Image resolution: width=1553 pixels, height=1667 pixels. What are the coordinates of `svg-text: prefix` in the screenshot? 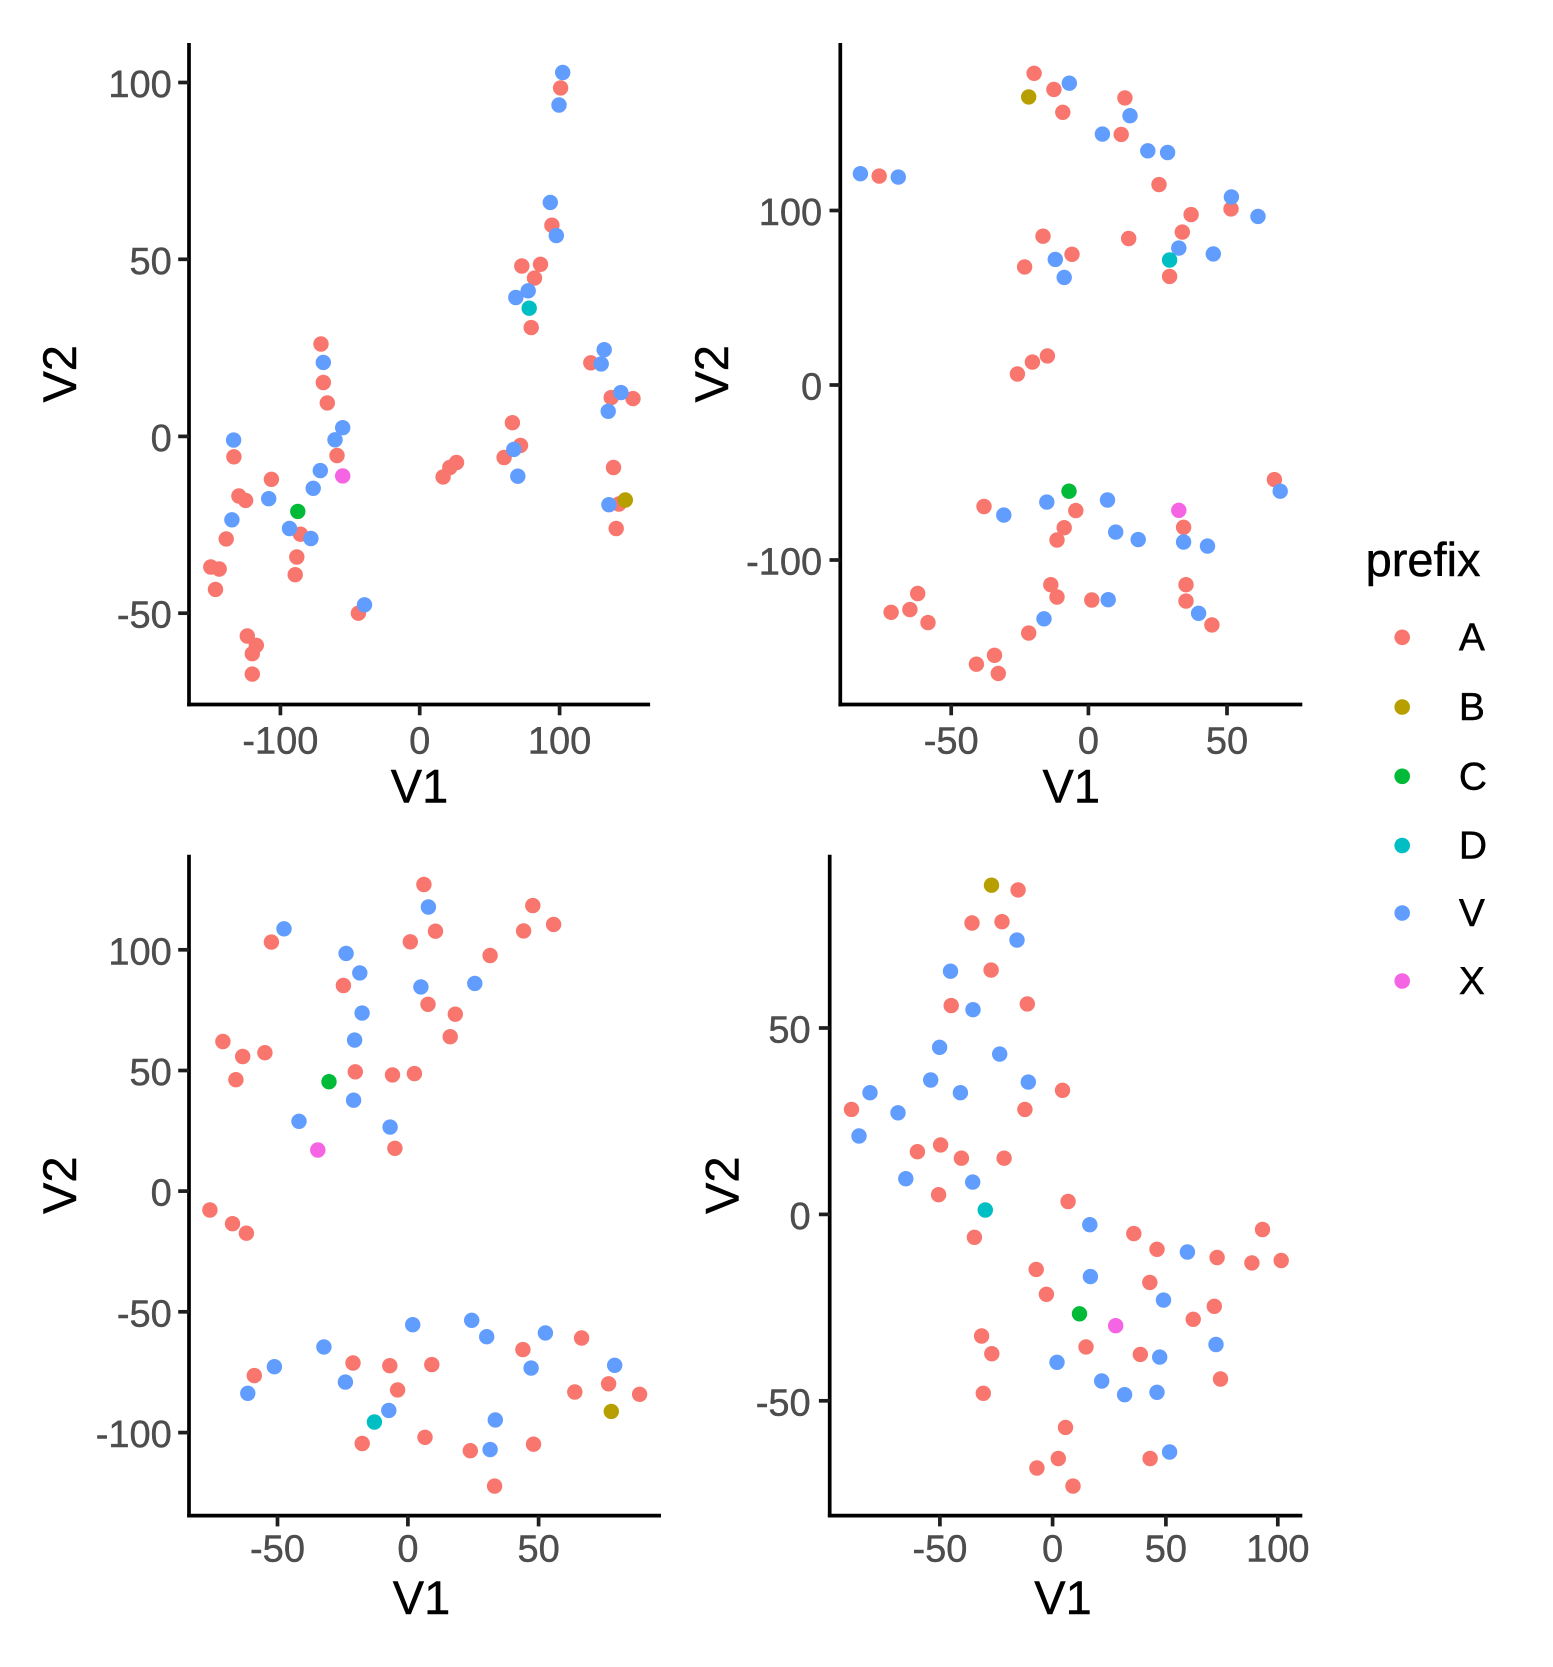 It's located at (1423, 559).